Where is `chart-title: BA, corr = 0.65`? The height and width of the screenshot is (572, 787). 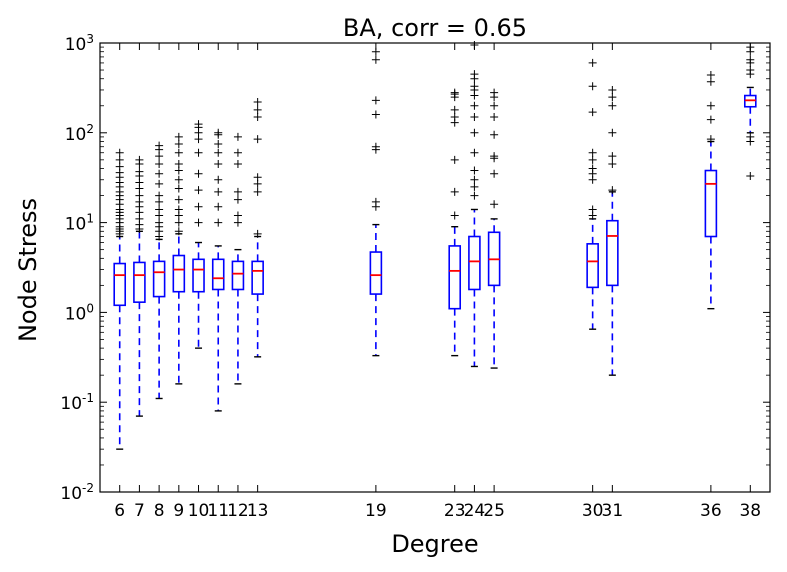
chart-title: BA, corr = 0.65 is located at coordinates (435, 28).